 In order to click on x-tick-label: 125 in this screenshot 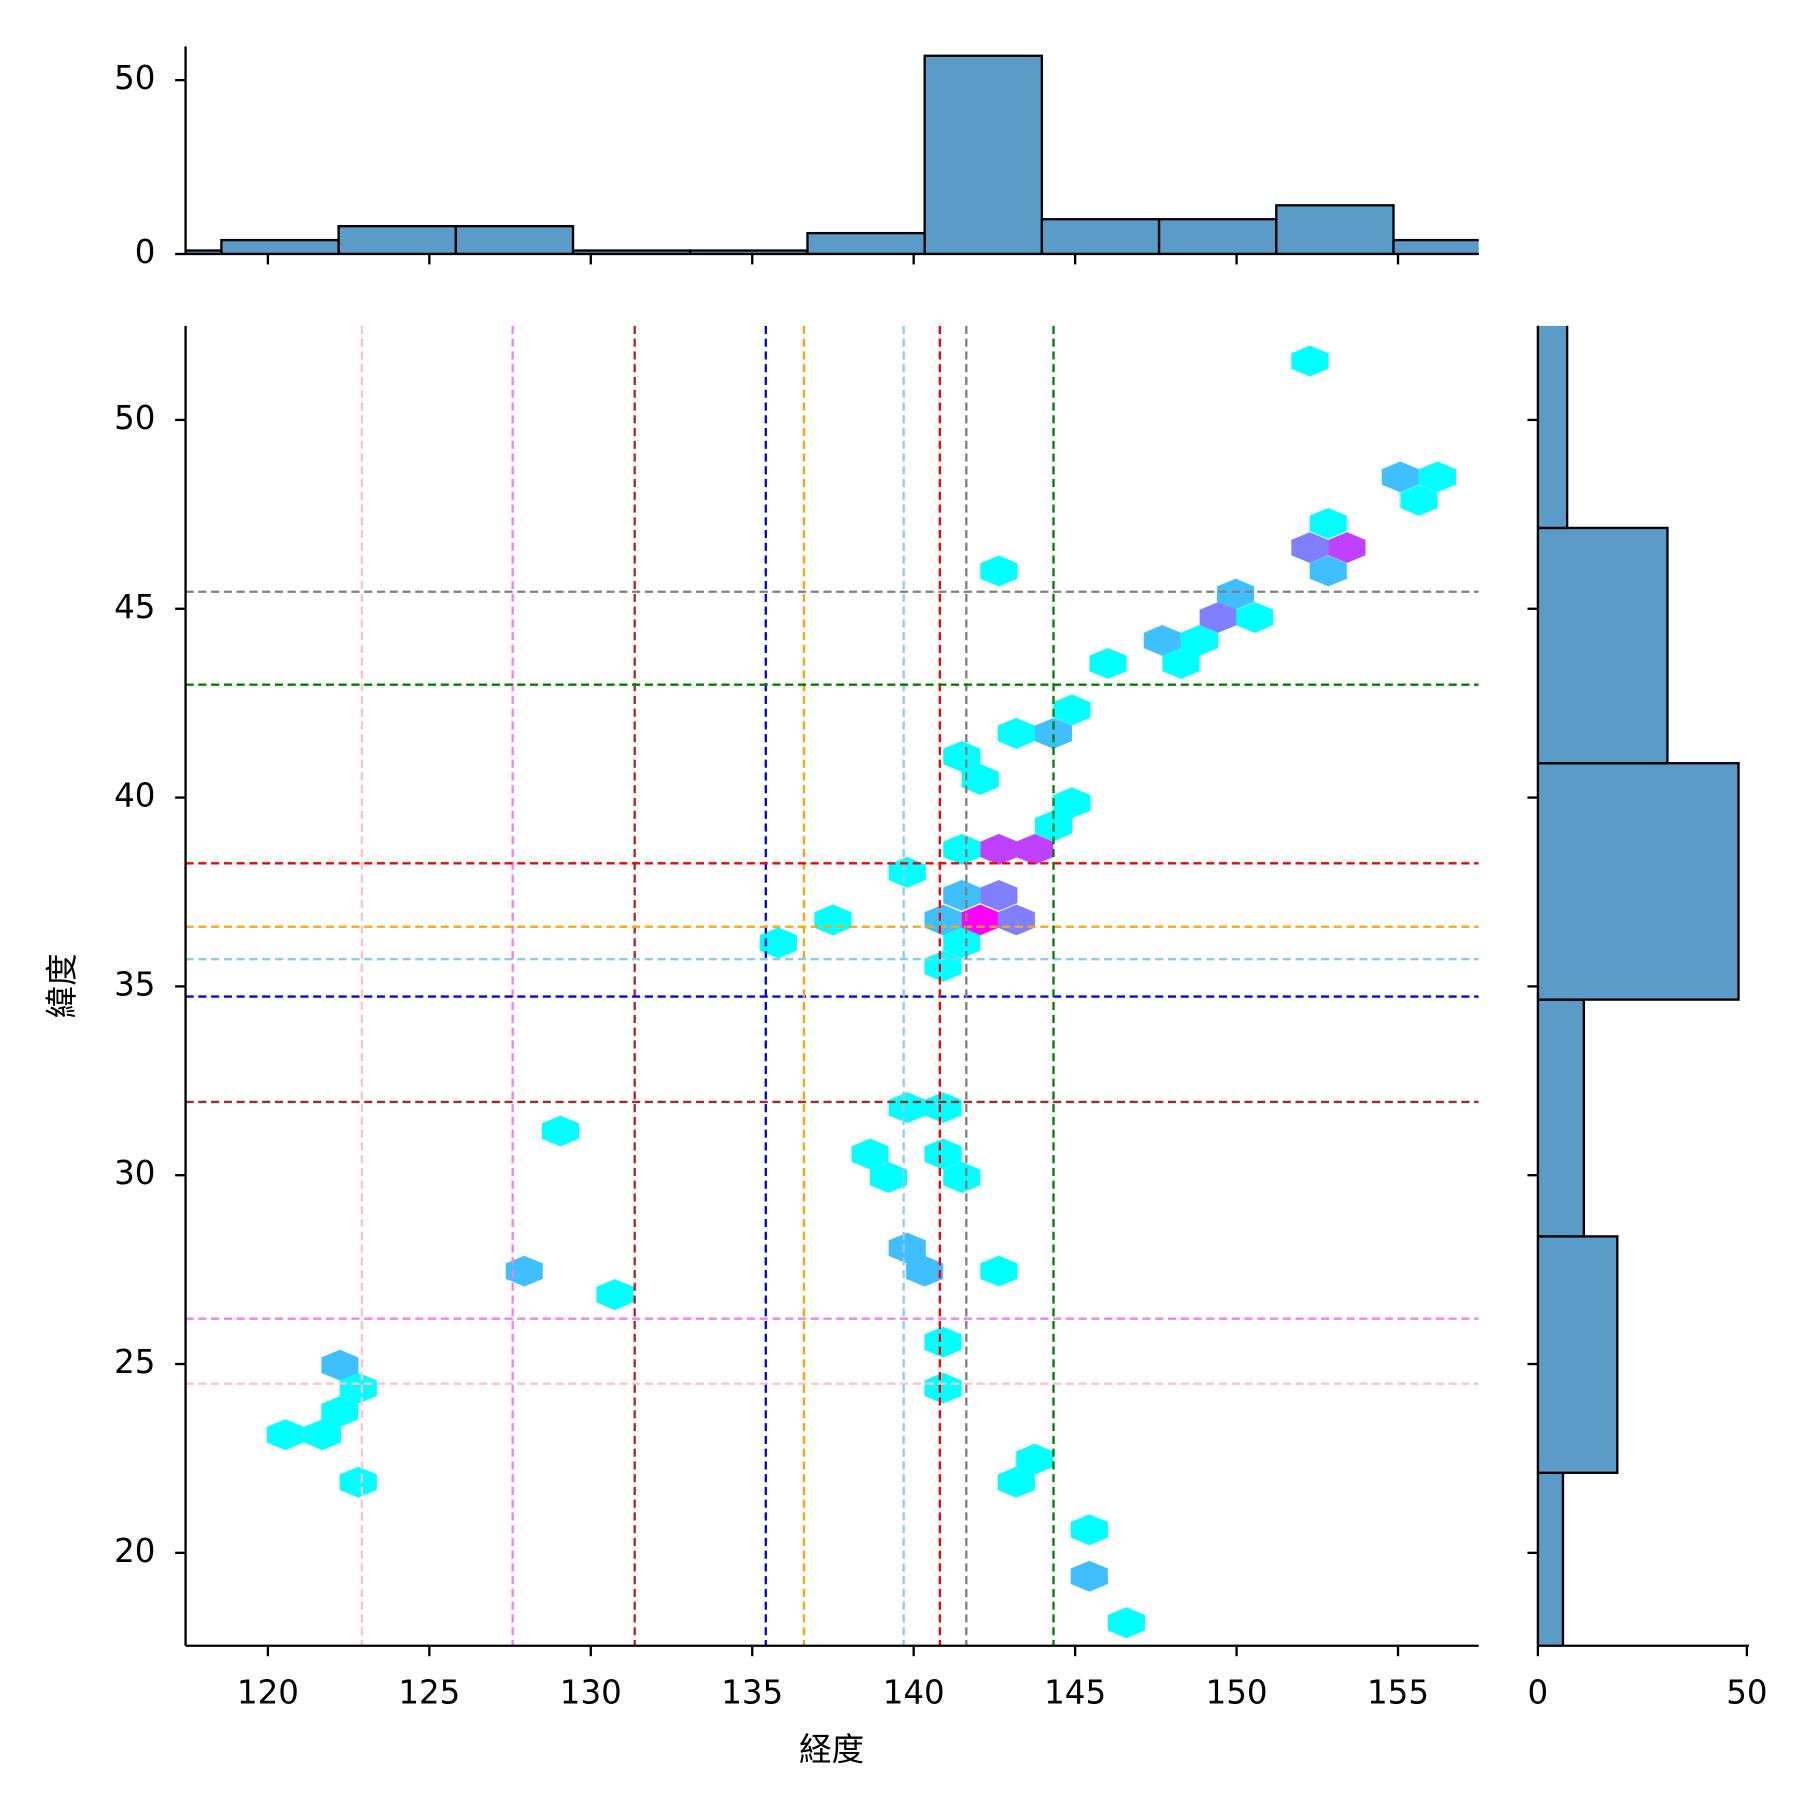, I will do `click(429, 1692)`.